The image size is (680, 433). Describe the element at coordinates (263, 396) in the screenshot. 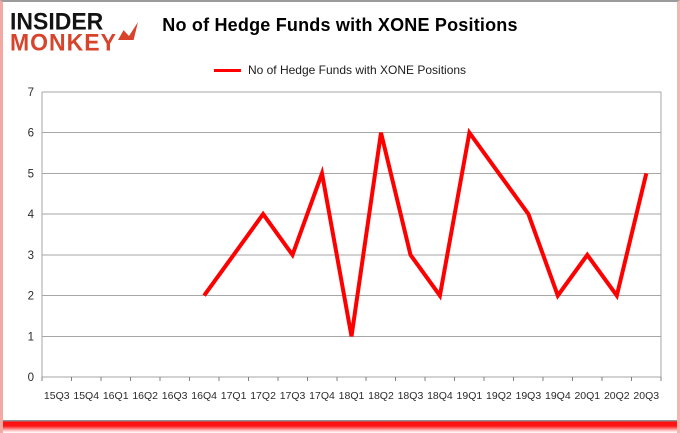

I see `x-tick-label: 17Q2` at that location.